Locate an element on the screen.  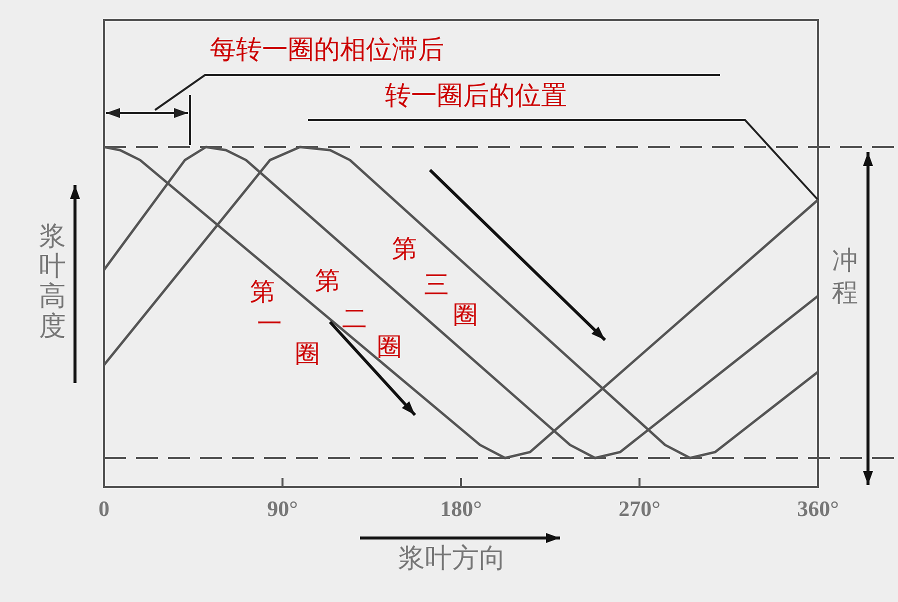
x-tick-label: 90° is located at coordinates (282, 508).